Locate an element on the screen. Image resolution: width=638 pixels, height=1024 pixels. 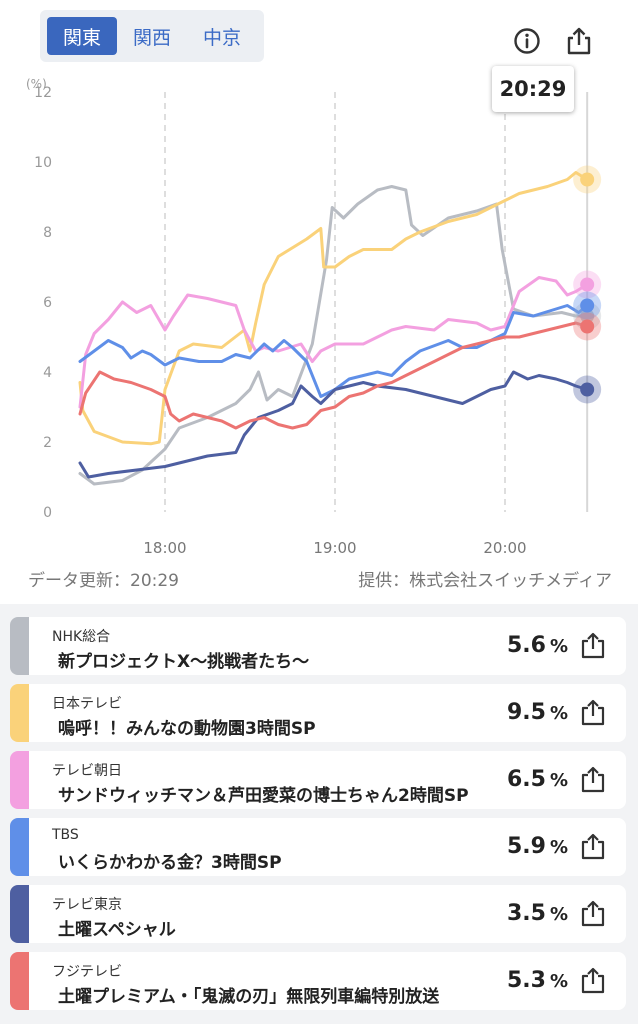
y-tick-label: 10 is located at coordinates (43, 163).